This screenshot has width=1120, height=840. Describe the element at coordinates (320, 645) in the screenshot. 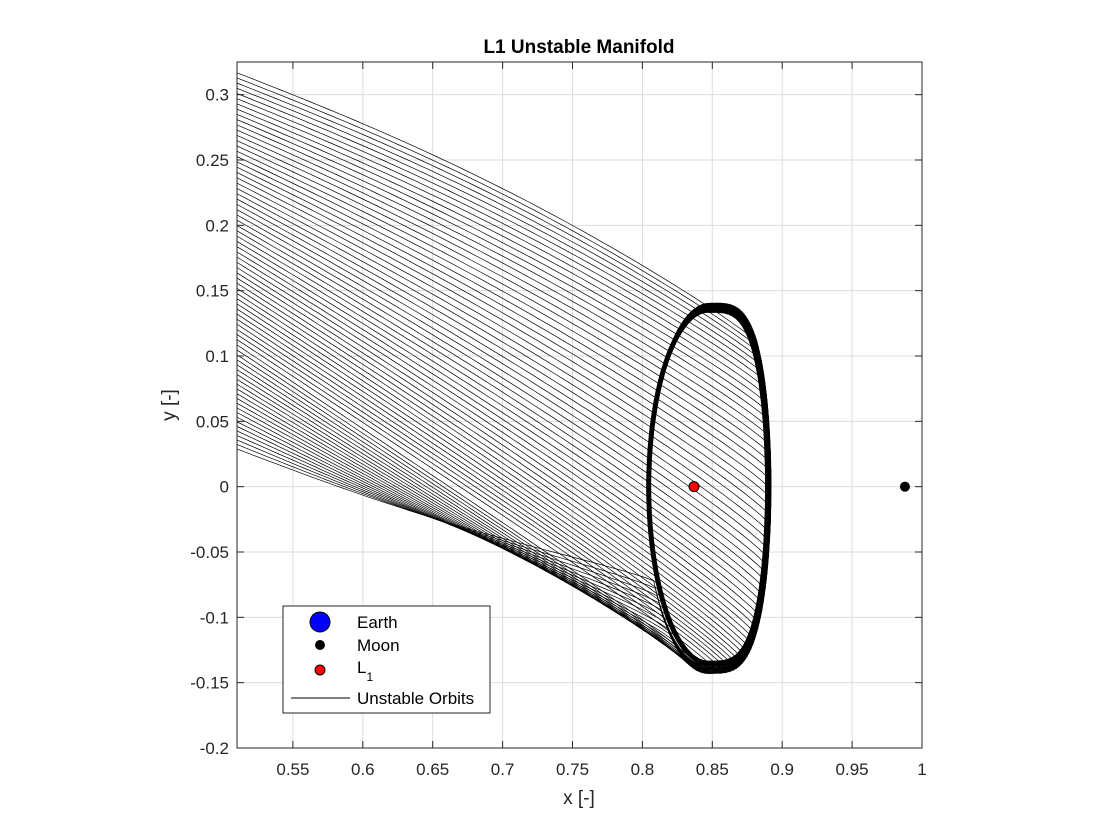

I see `moon-legend-marker` at that location.